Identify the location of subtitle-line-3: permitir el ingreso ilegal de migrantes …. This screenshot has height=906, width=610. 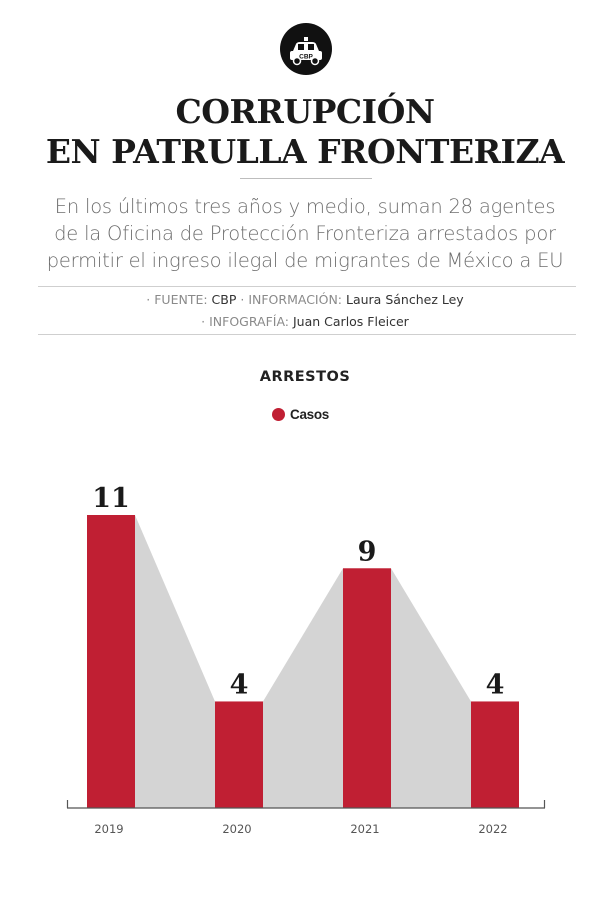
(305, 260).